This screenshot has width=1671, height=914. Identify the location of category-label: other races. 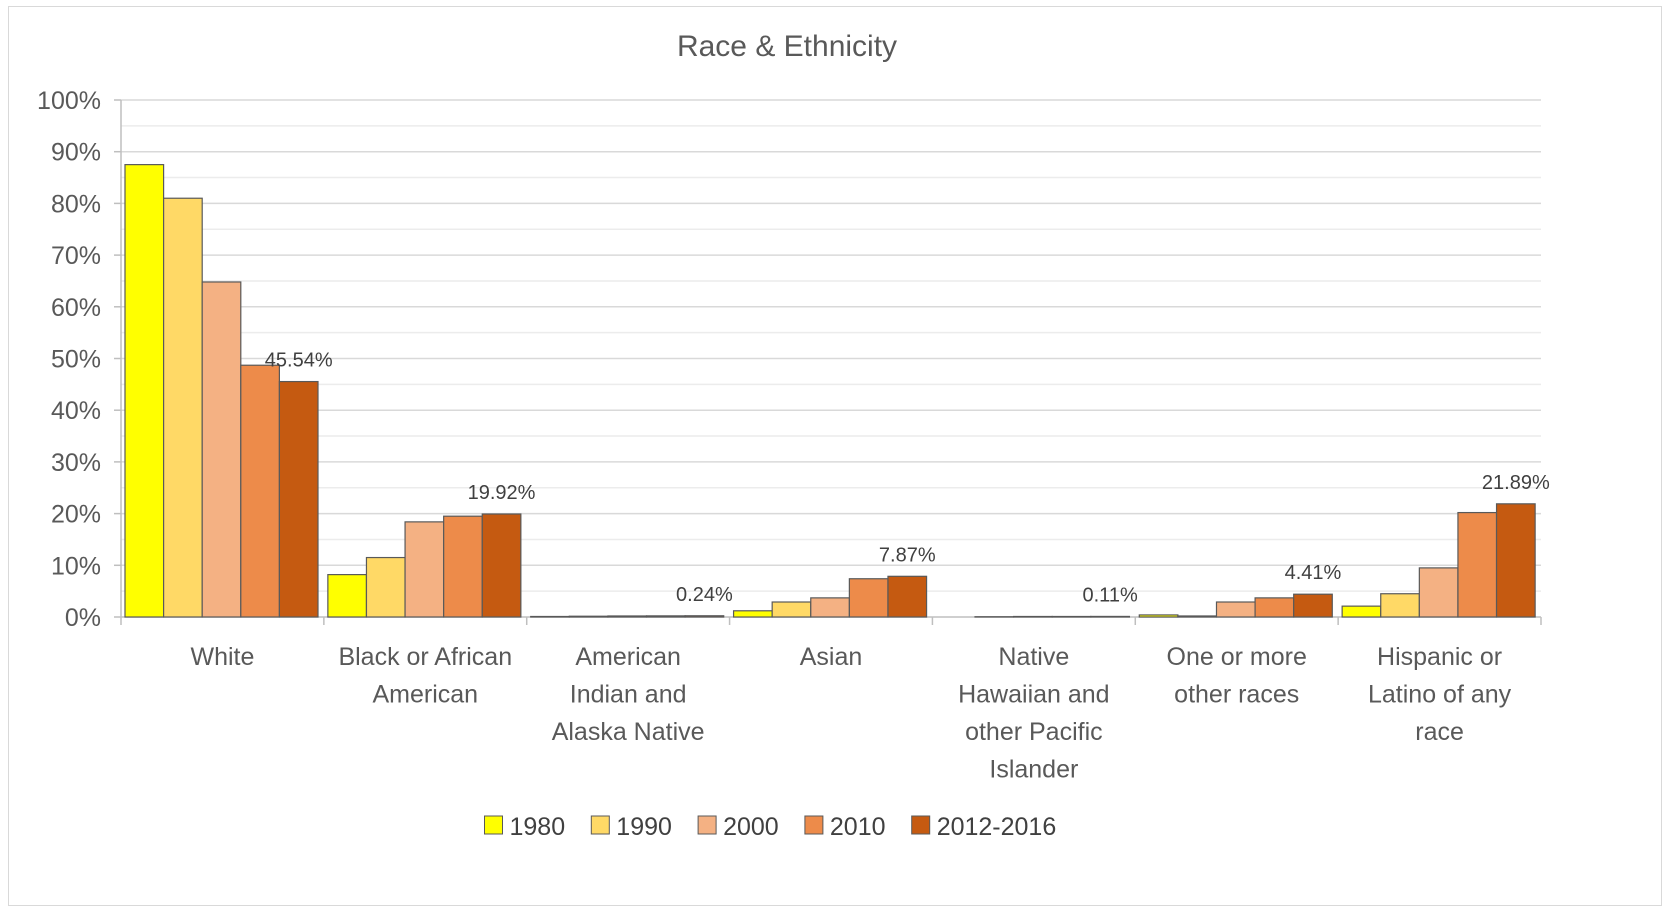
(1236, 695).